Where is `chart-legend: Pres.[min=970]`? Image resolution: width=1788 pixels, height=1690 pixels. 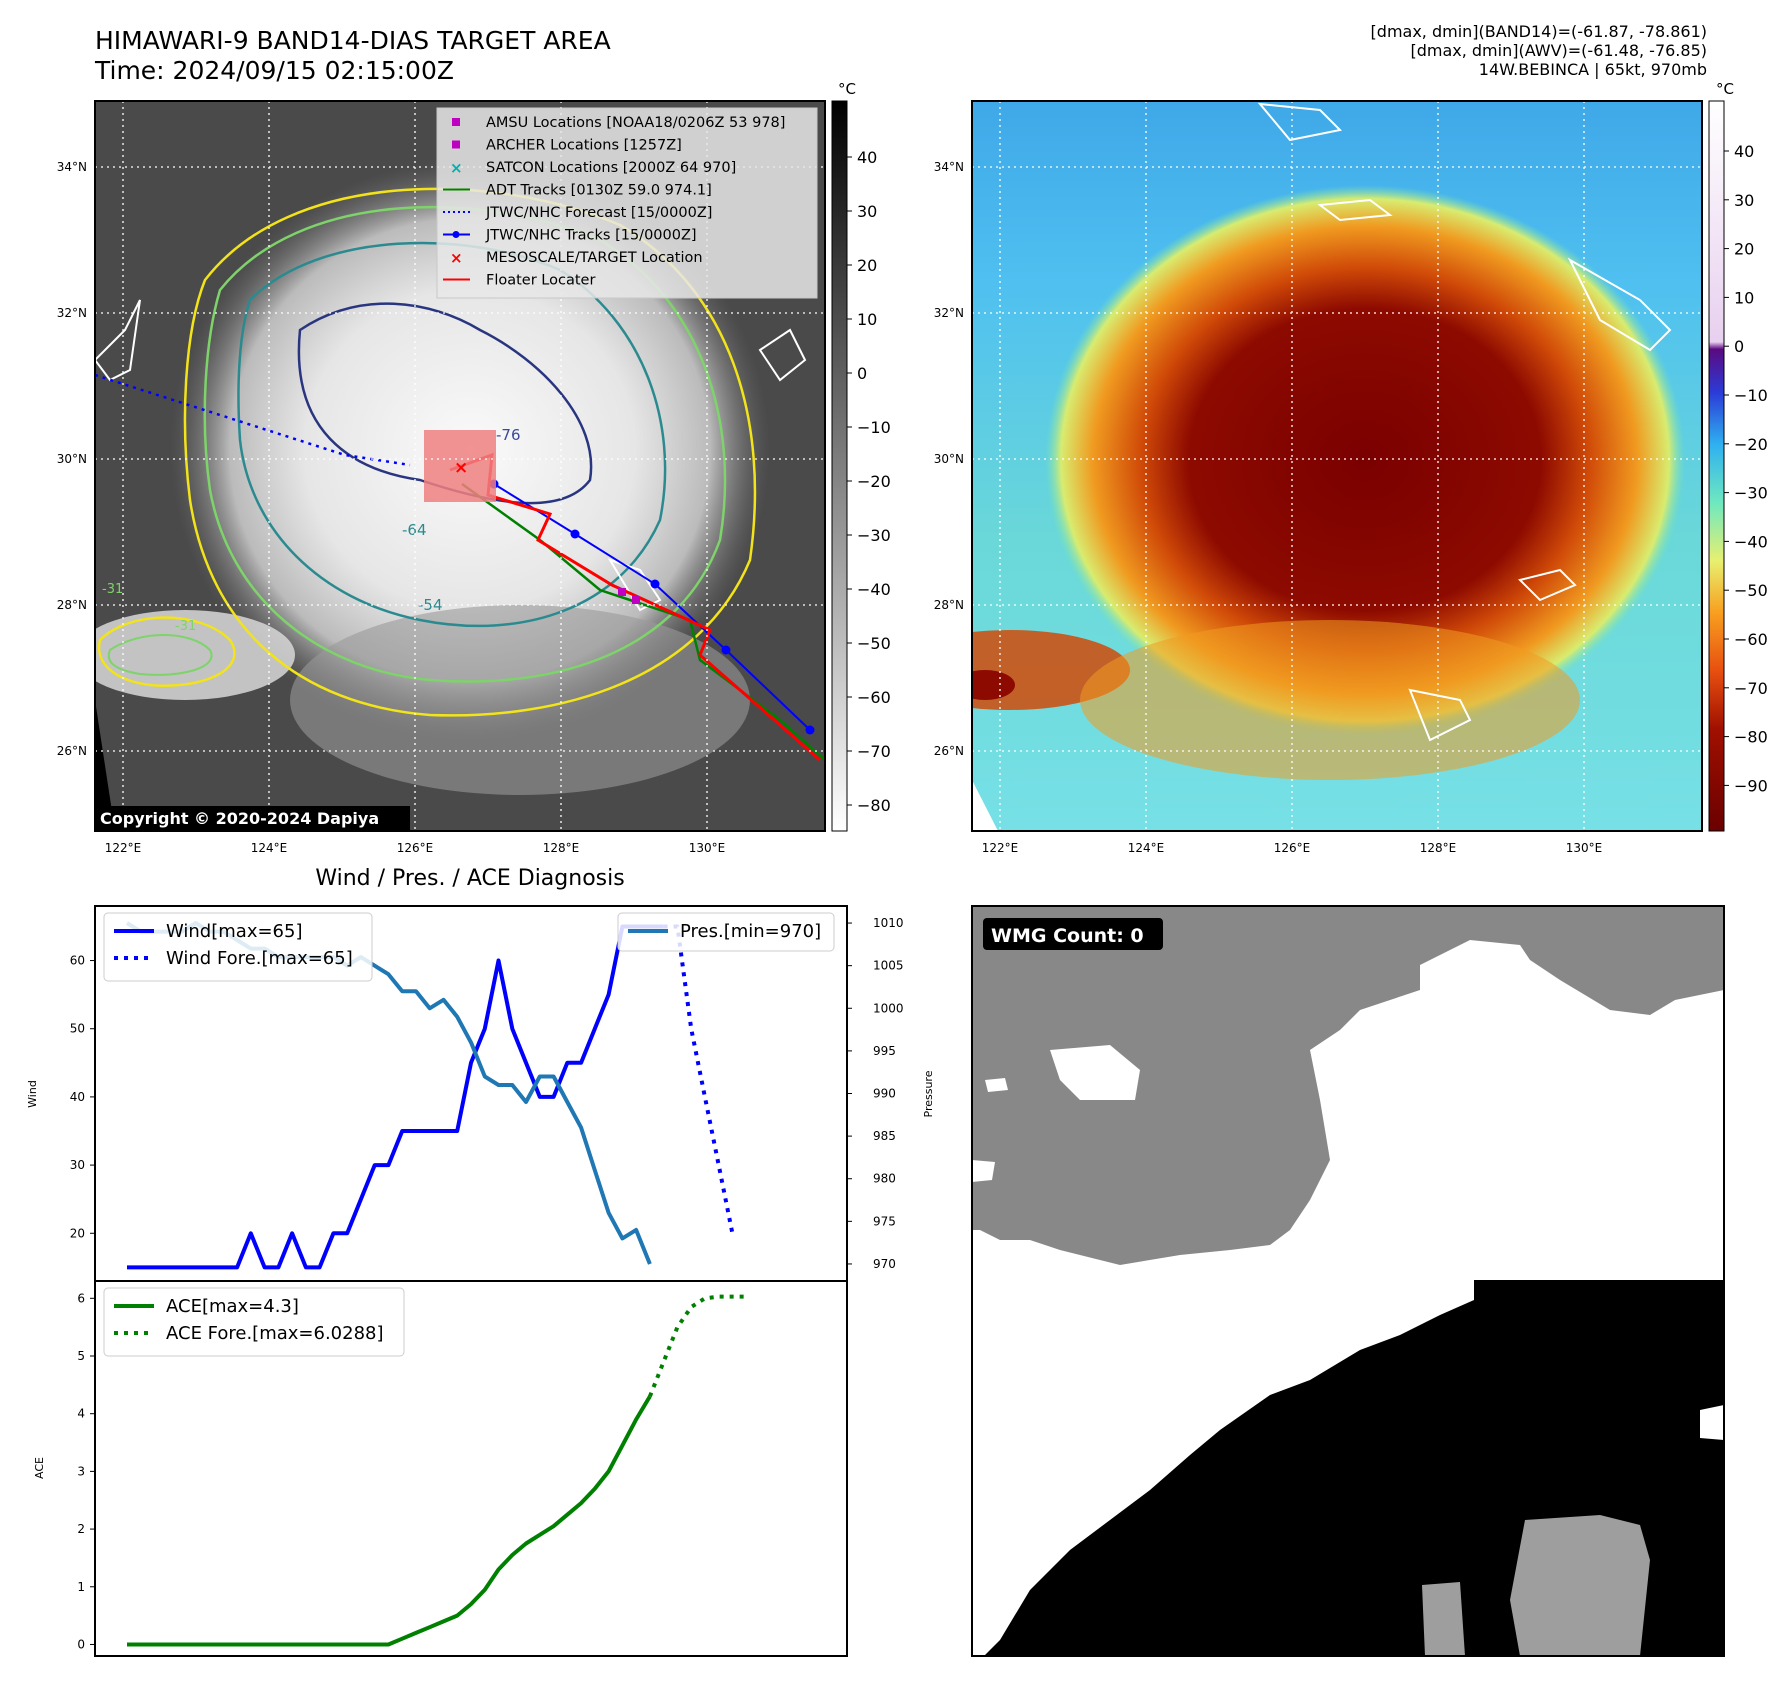
chart-legend: Pres.[min=970] is located at coordinates (726, 932).